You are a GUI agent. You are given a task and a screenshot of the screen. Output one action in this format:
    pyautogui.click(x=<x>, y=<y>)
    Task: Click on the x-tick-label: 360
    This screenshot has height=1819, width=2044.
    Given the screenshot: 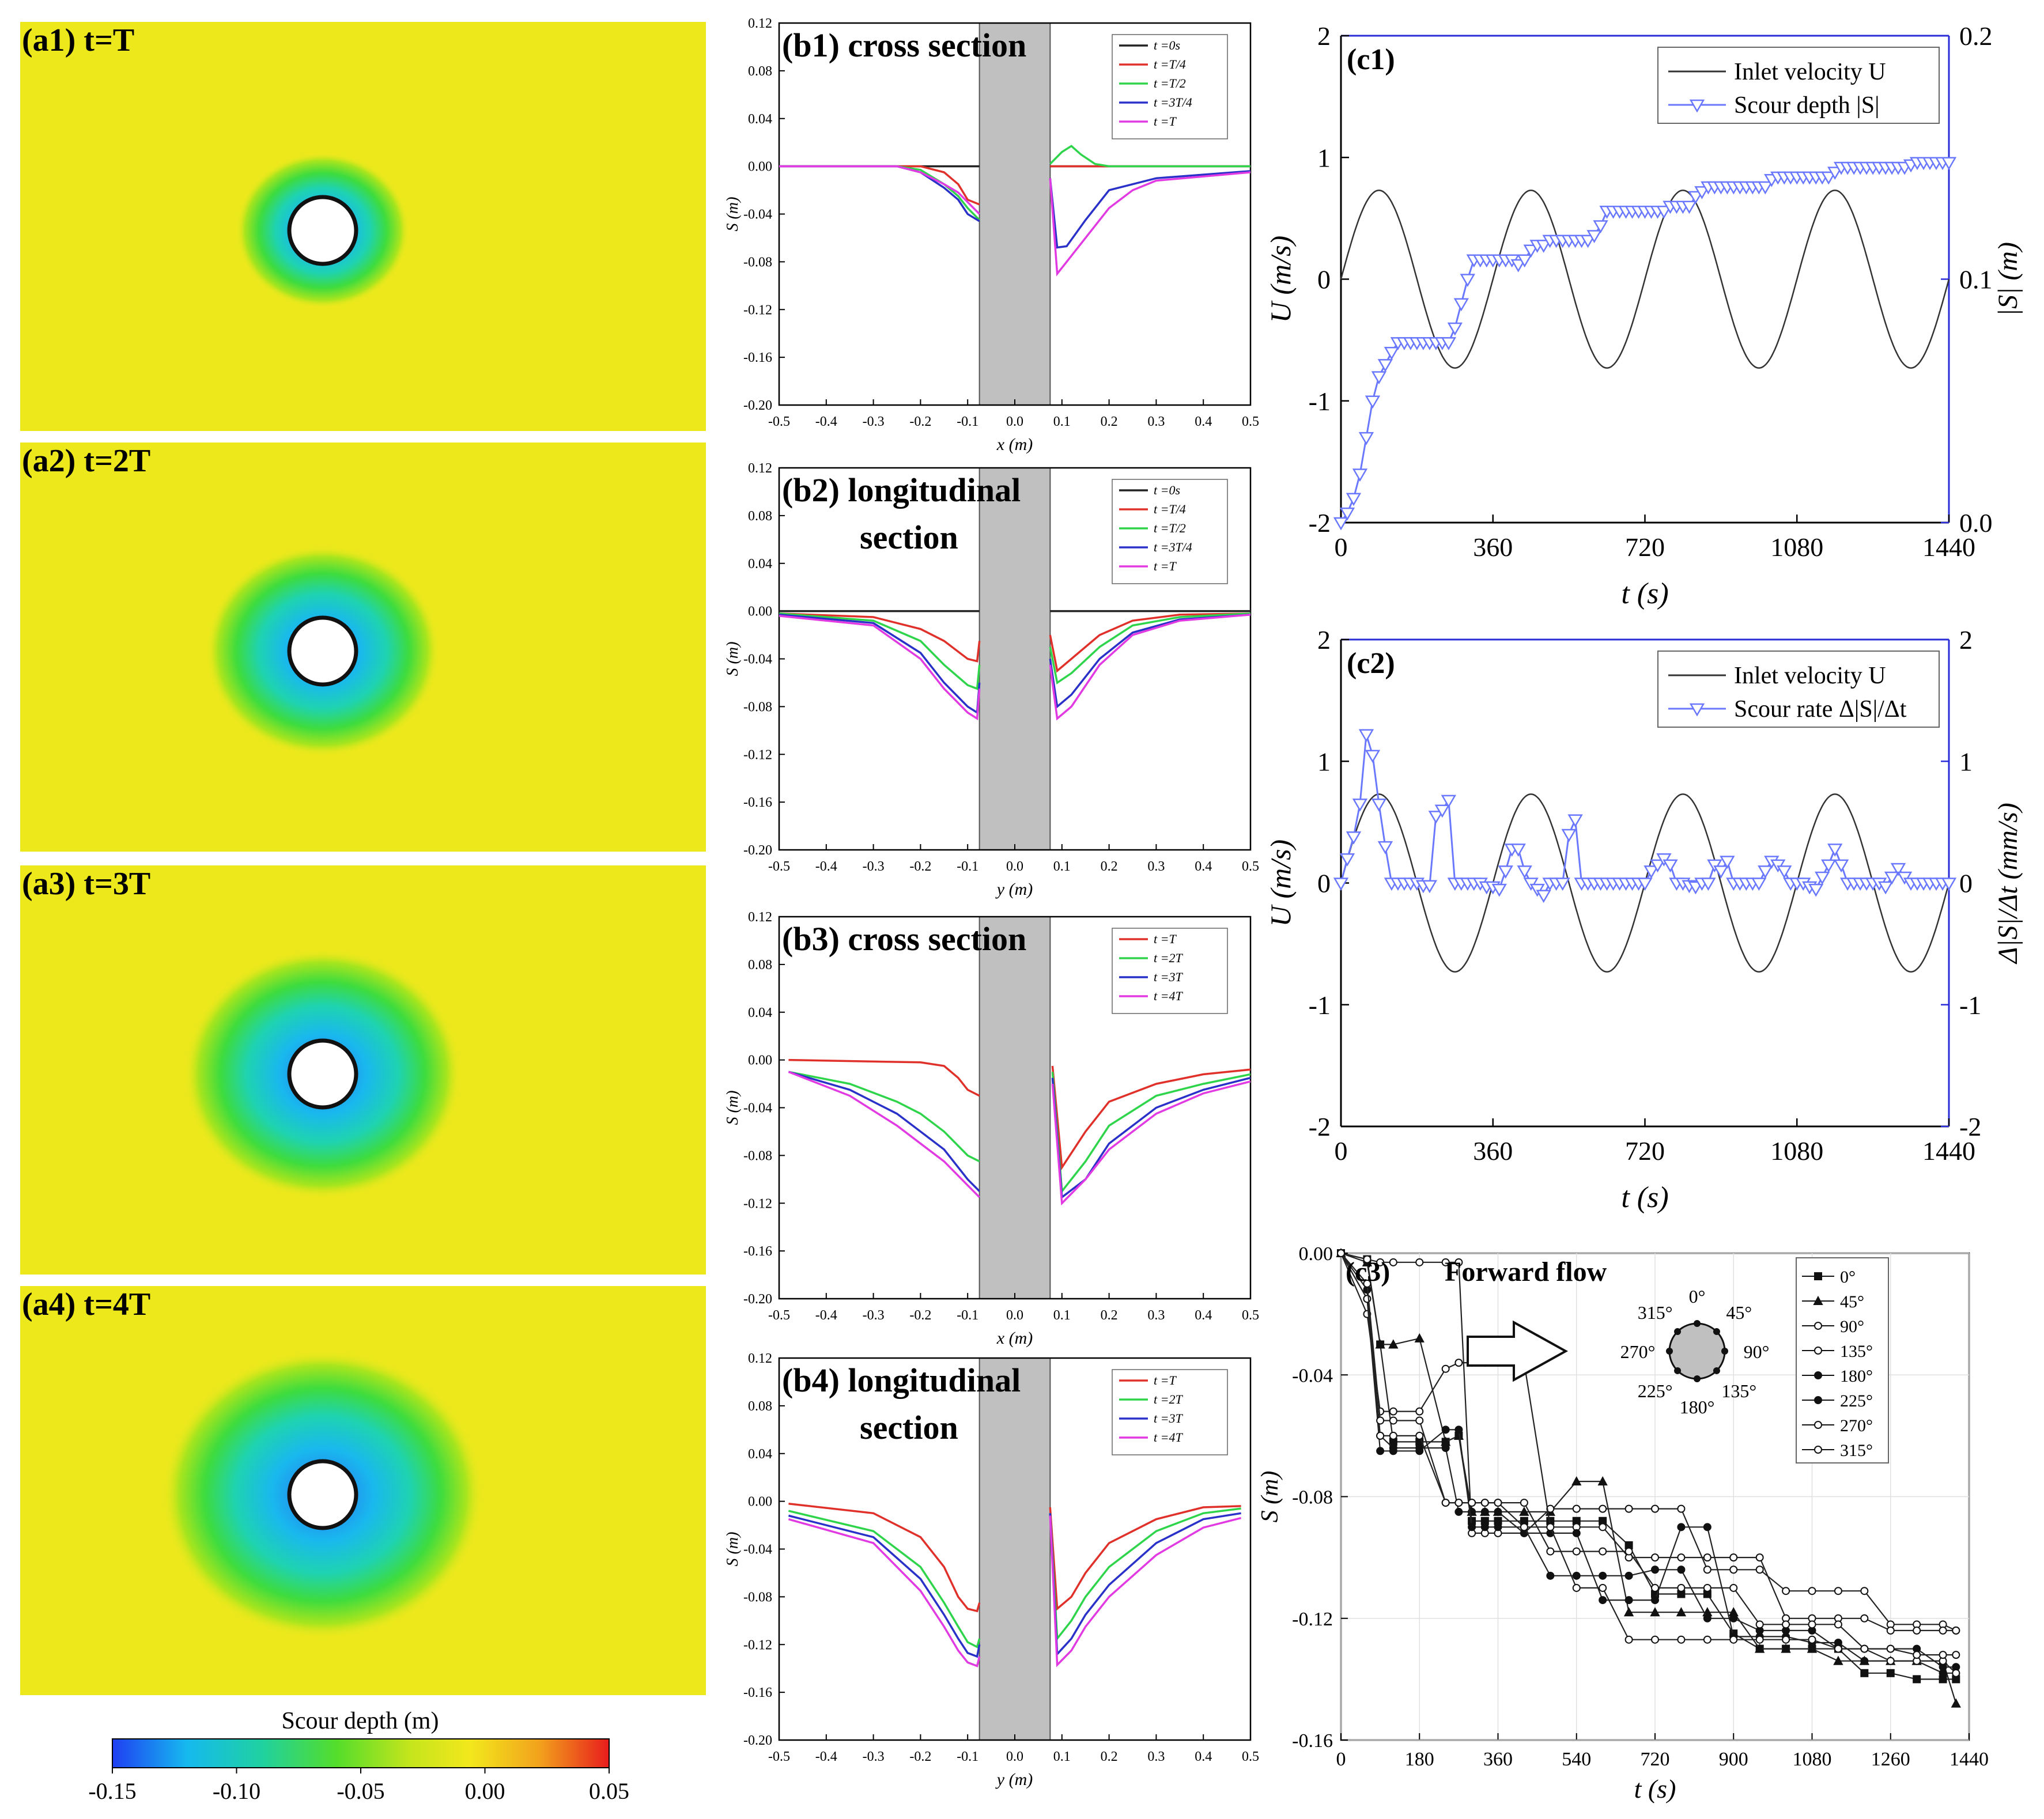 What is the action you would take?
    pyautogui.click(x=1498, y=1759)
    